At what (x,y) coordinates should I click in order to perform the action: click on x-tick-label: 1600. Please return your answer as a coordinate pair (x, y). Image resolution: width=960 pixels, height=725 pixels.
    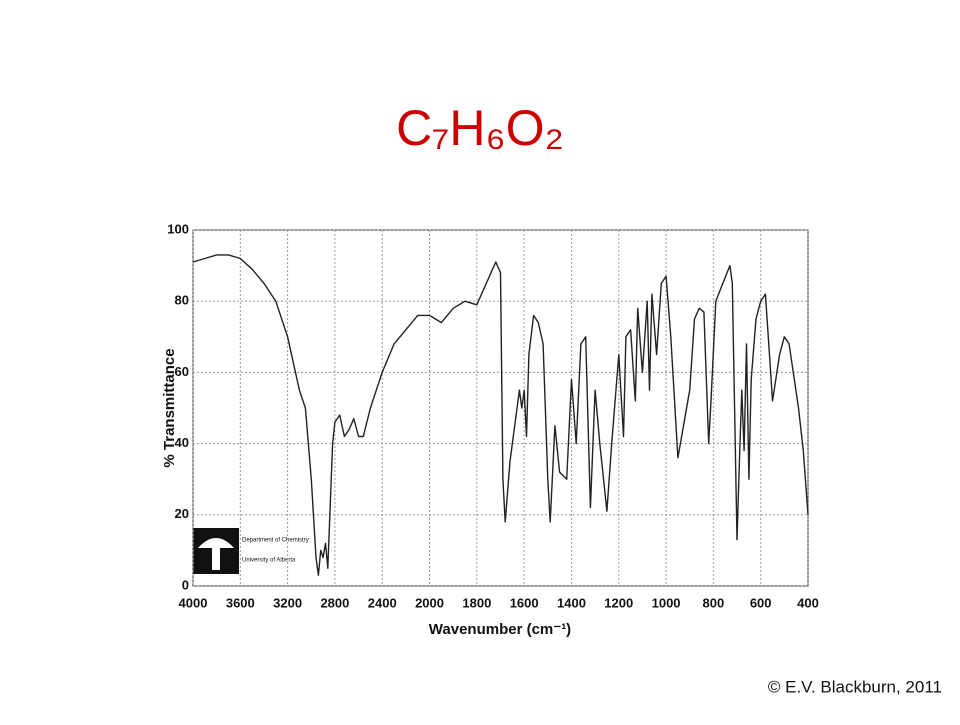
    Looking at the image, I should click on (524, 602).